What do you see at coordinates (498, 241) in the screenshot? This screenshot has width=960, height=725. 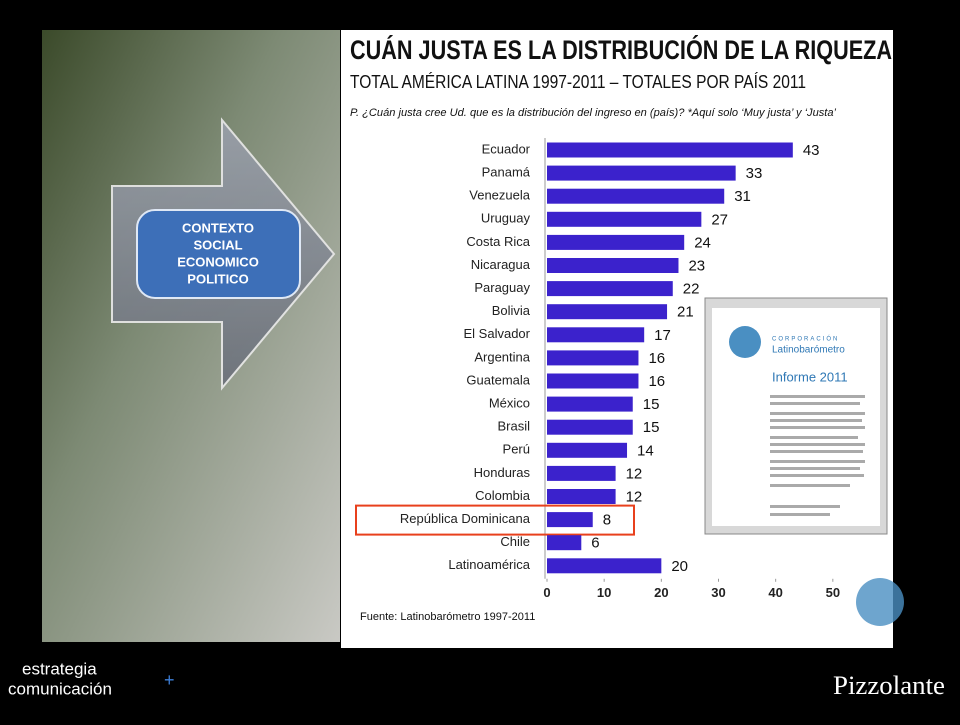 I see `y-tick-label: Costa Rica` at bounding box center [498, 241].